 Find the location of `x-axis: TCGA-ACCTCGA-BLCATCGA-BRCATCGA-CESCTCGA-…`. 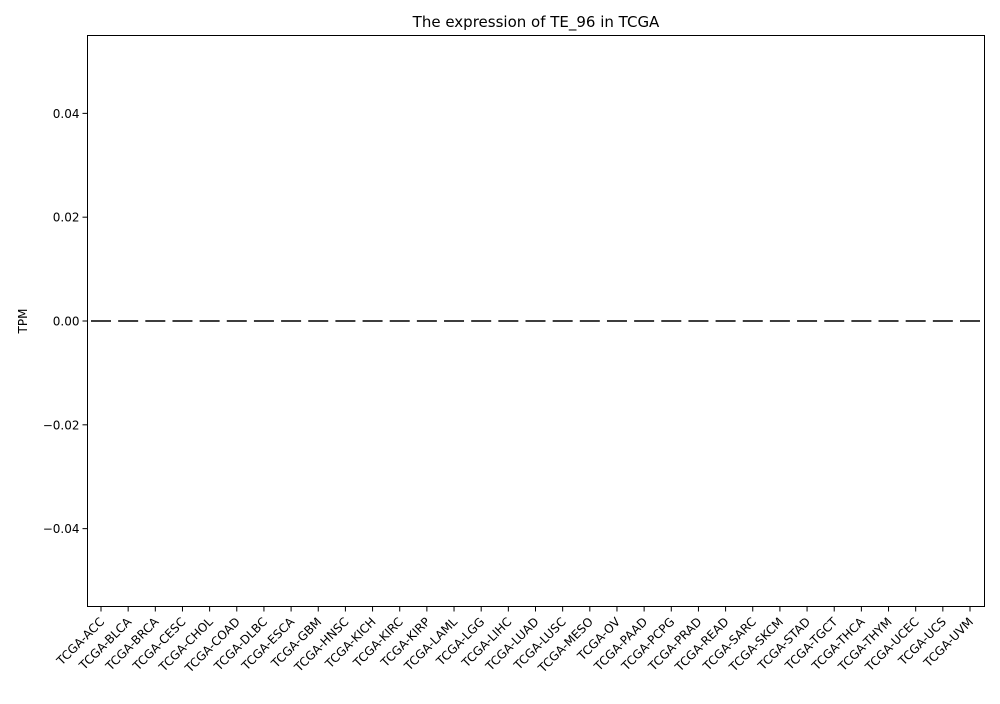

x-axis: TCGA-ACCTCGA-BLCATCGA-BRCATCGA-CESCTCGA-… is located at coordinates (514, 641).